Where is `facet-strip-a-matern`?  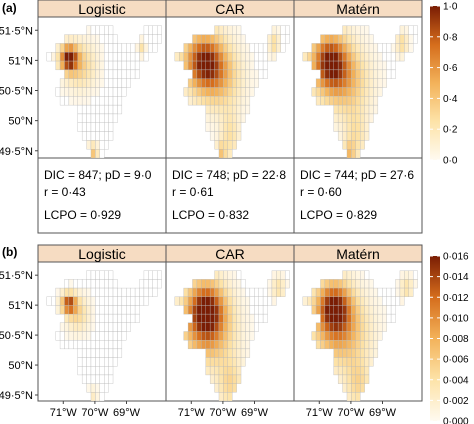 facet-strip-a-matern is located at coordinates (358, 8).